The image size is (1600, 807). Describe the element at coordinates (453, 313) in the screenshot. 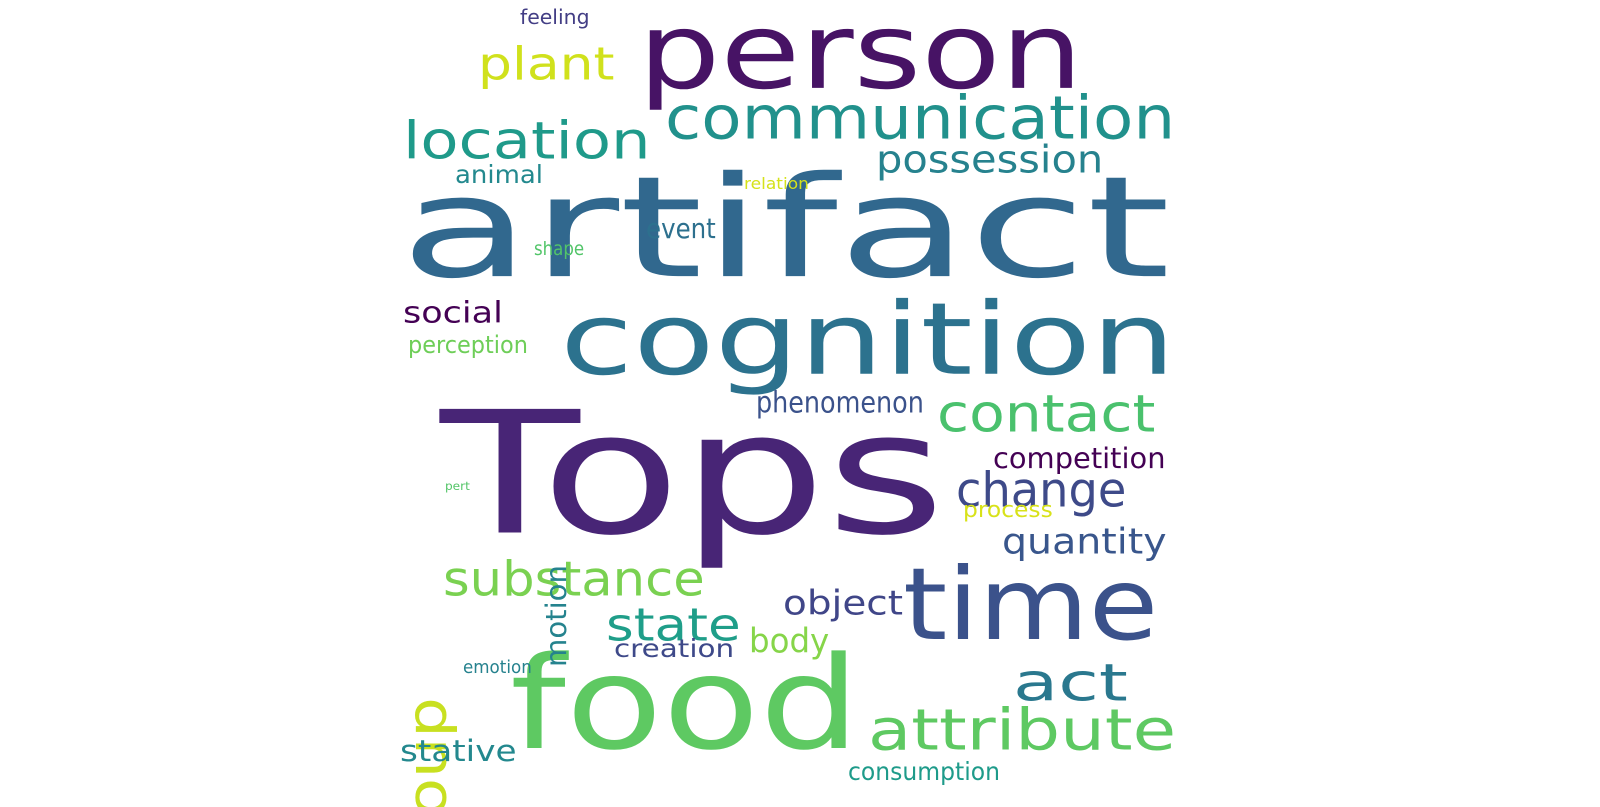

I see `word-social: social` at that location.